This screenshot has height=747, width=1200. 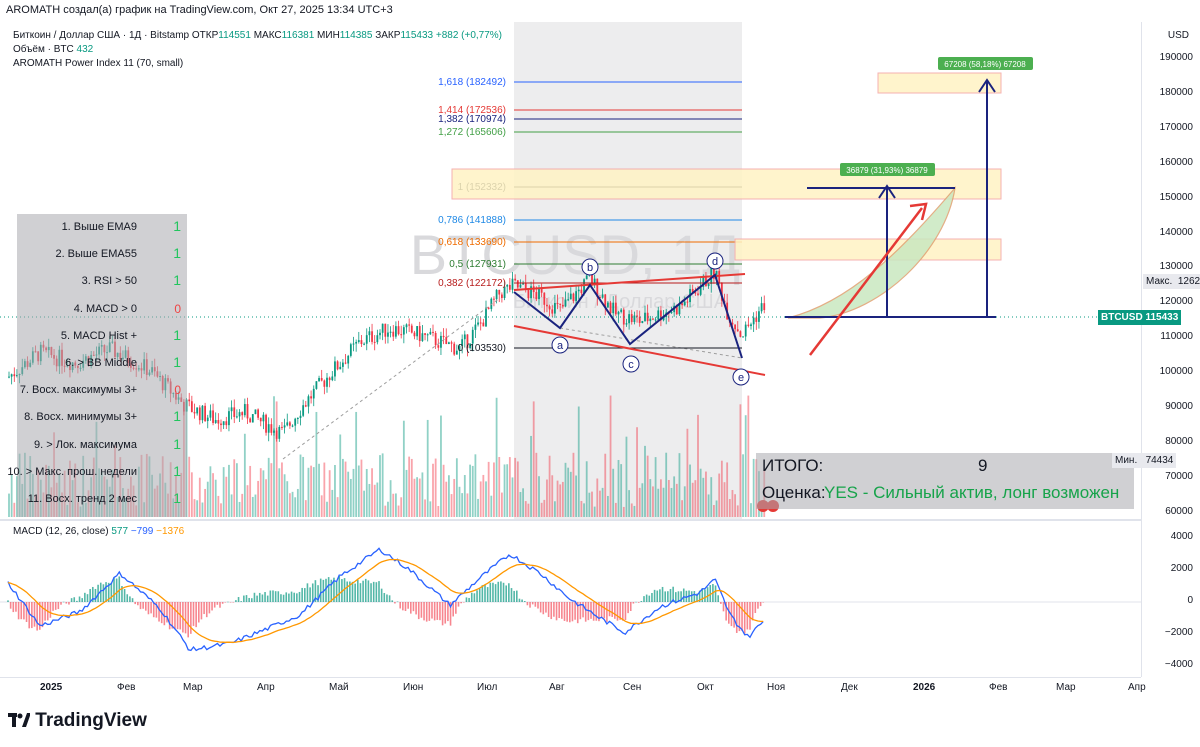 I want to click on checklist-label: 8. Восх. минимумы 3+, so click(x=80, y=417).